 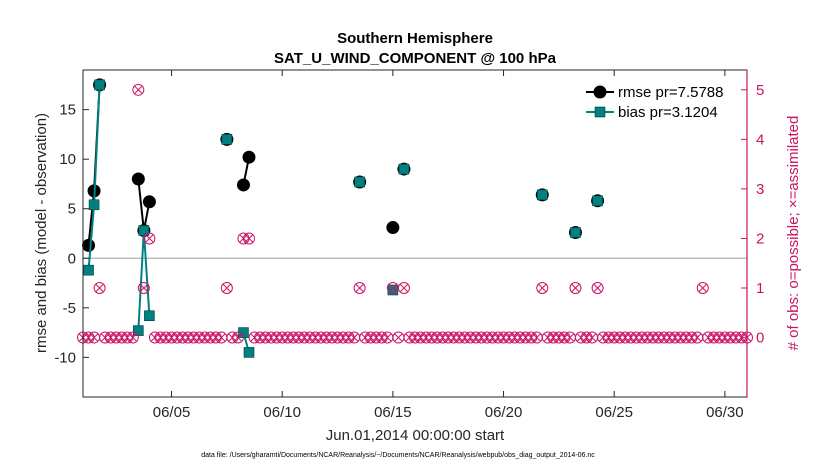 I want to click on chart-title: Southern Hemisphere, so click(x=415, y=38).